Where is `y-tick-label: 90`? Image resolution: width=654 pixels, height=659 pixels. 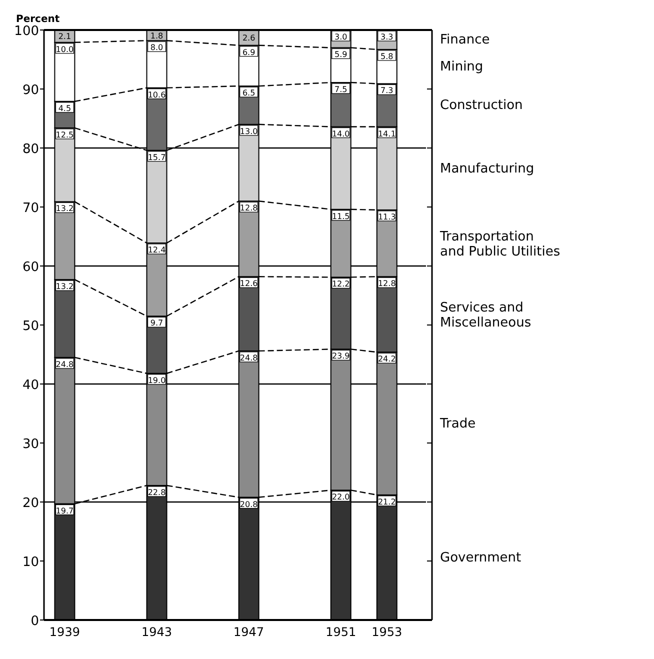 y-tick-label: 90 is located at coordinates (30, 90).